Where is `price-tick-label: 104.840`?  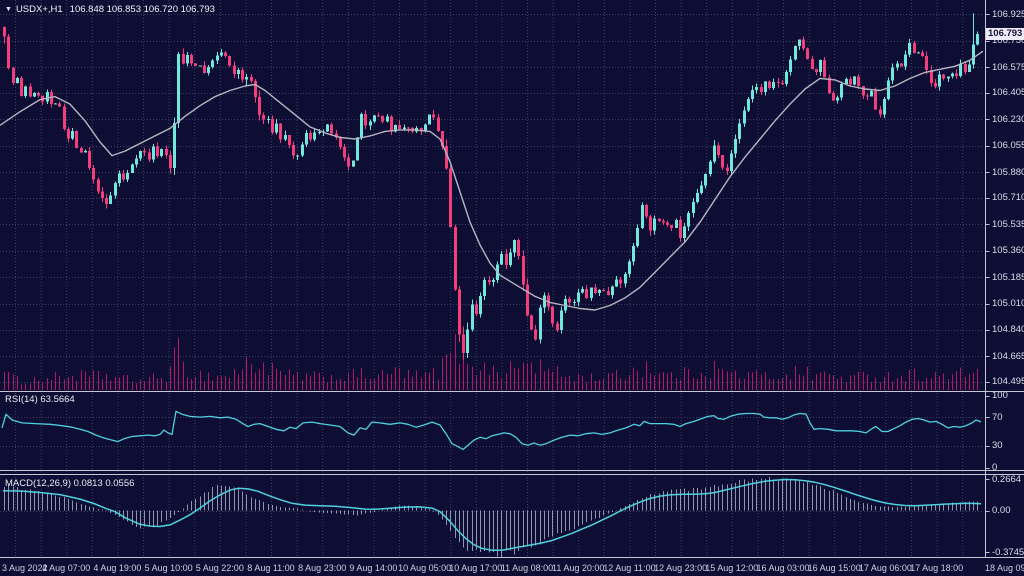
price-tick-label: 104.840 is located at coordinates (1008, 330).